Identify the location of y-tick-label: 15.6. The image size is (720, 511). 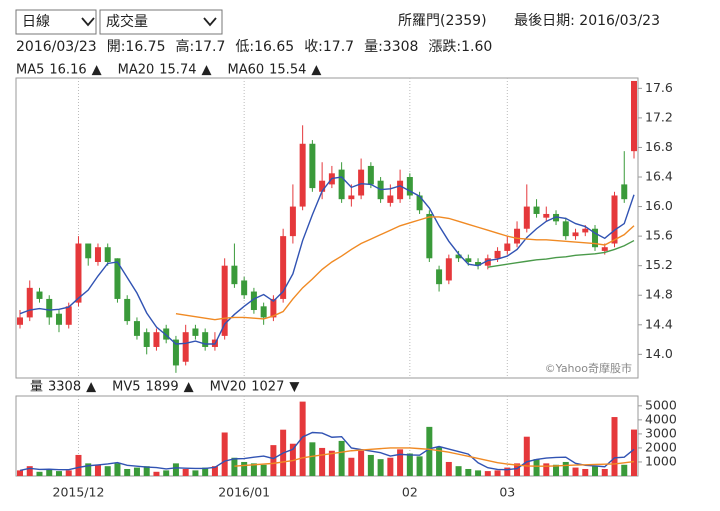
(659, 235).